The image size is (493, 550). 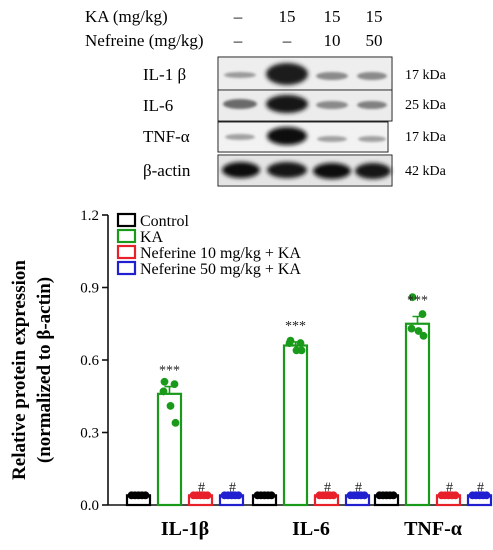 I want to click on legend-label: KA, so click(x=152, y=237).